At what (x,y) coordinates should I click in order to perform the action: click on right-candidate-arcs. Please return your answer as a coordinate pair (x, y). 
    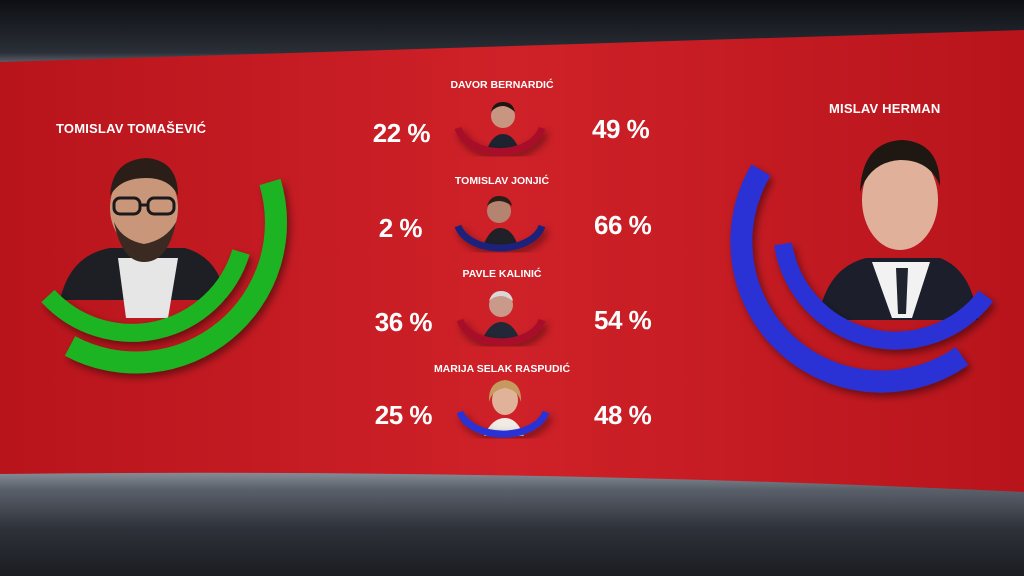
    Looking at the image, I should click on (862, 278).